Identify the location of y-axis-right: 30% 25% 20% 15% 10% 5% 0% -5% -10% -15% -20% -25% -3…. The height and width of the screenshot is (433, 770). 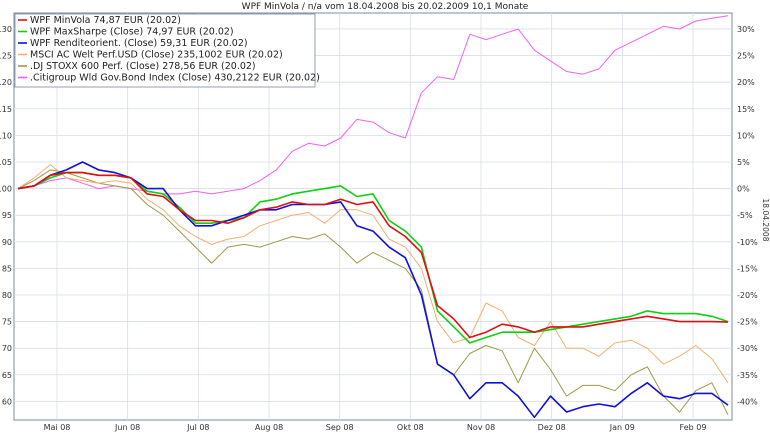
(747, 215).